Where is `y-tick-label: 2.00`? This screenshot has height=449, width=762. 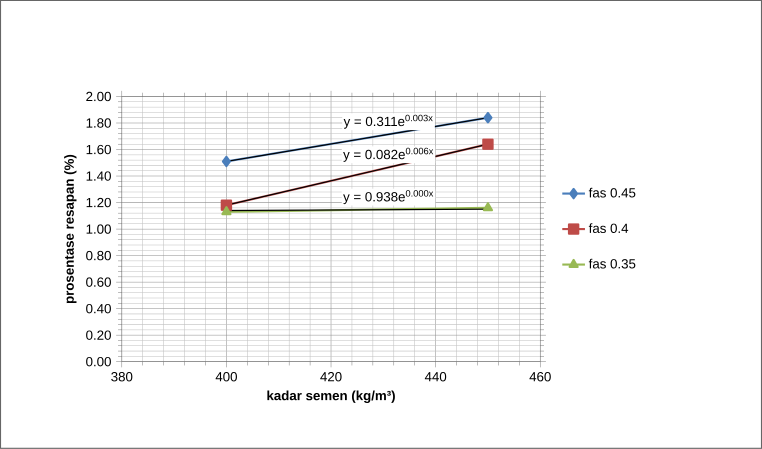 y-tick-label: 2.00 is located at coordinates (98, 97).